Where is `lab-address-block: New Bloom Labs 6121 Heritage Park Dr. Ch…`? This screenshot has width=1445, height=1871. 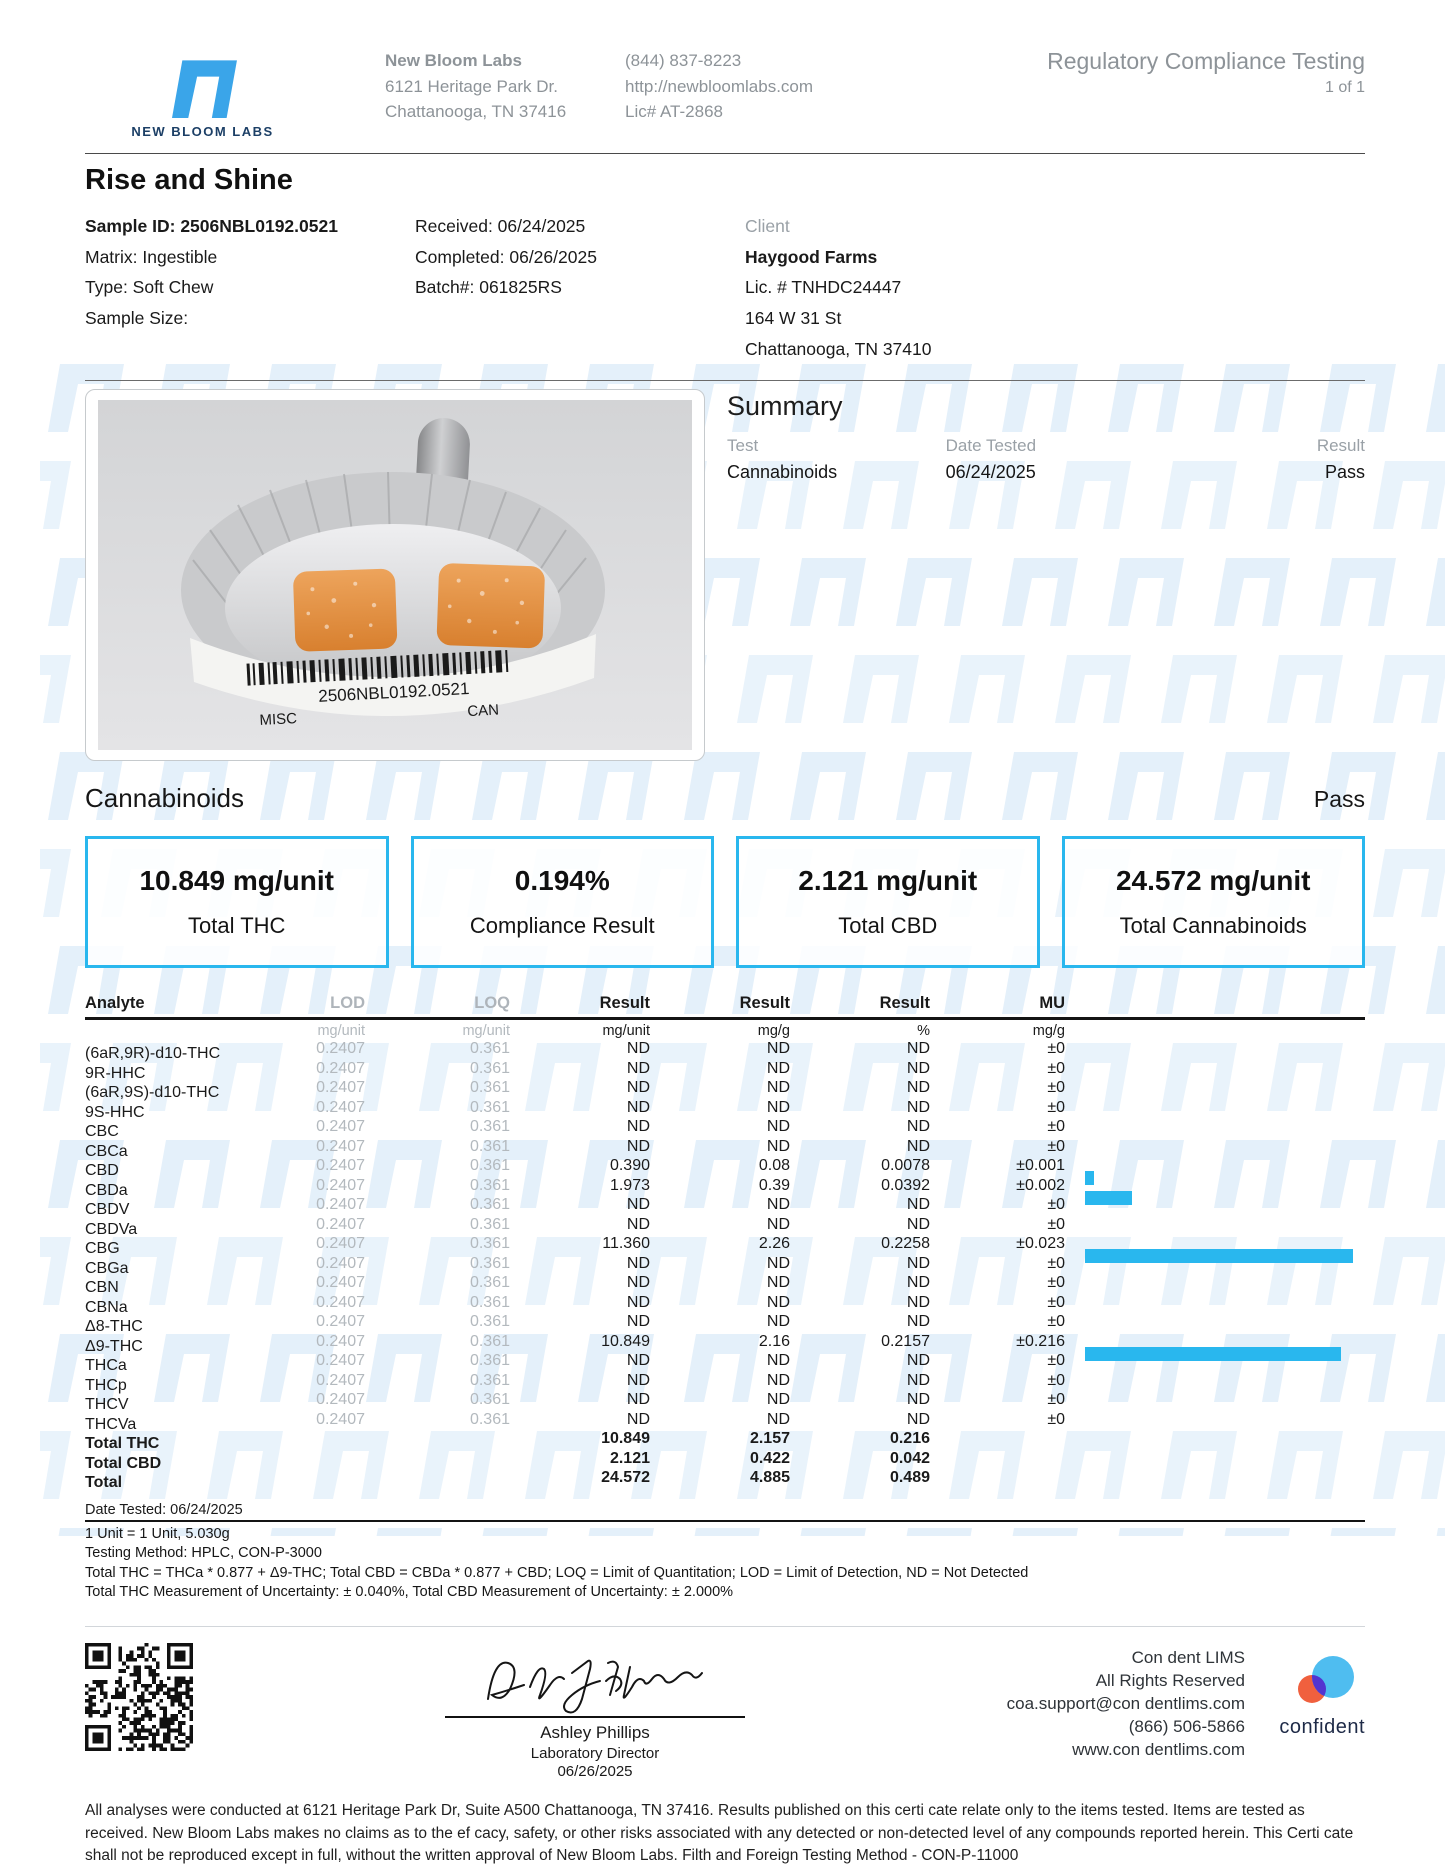 lab-address-block: New Bloom Labs 6121 Heritage Park Dr. Ch… is located at coordinates (505, 85).